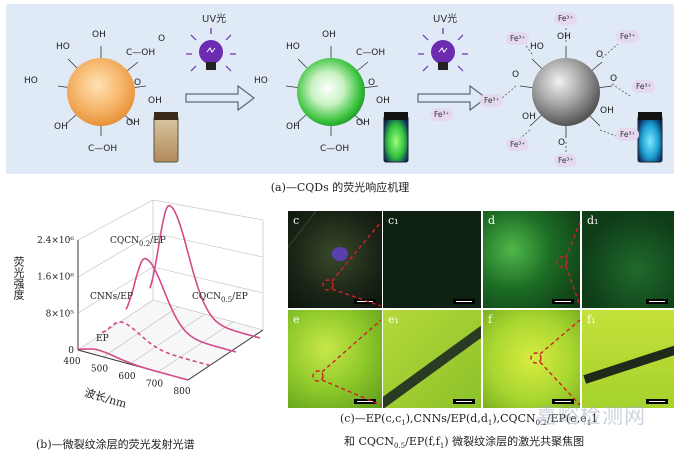 The height and width of the screenshot is (455, 680). What do you see at coordinates (650, 137) in the screenshot?
I see `vial-blue` at bounding box center [650, 137].